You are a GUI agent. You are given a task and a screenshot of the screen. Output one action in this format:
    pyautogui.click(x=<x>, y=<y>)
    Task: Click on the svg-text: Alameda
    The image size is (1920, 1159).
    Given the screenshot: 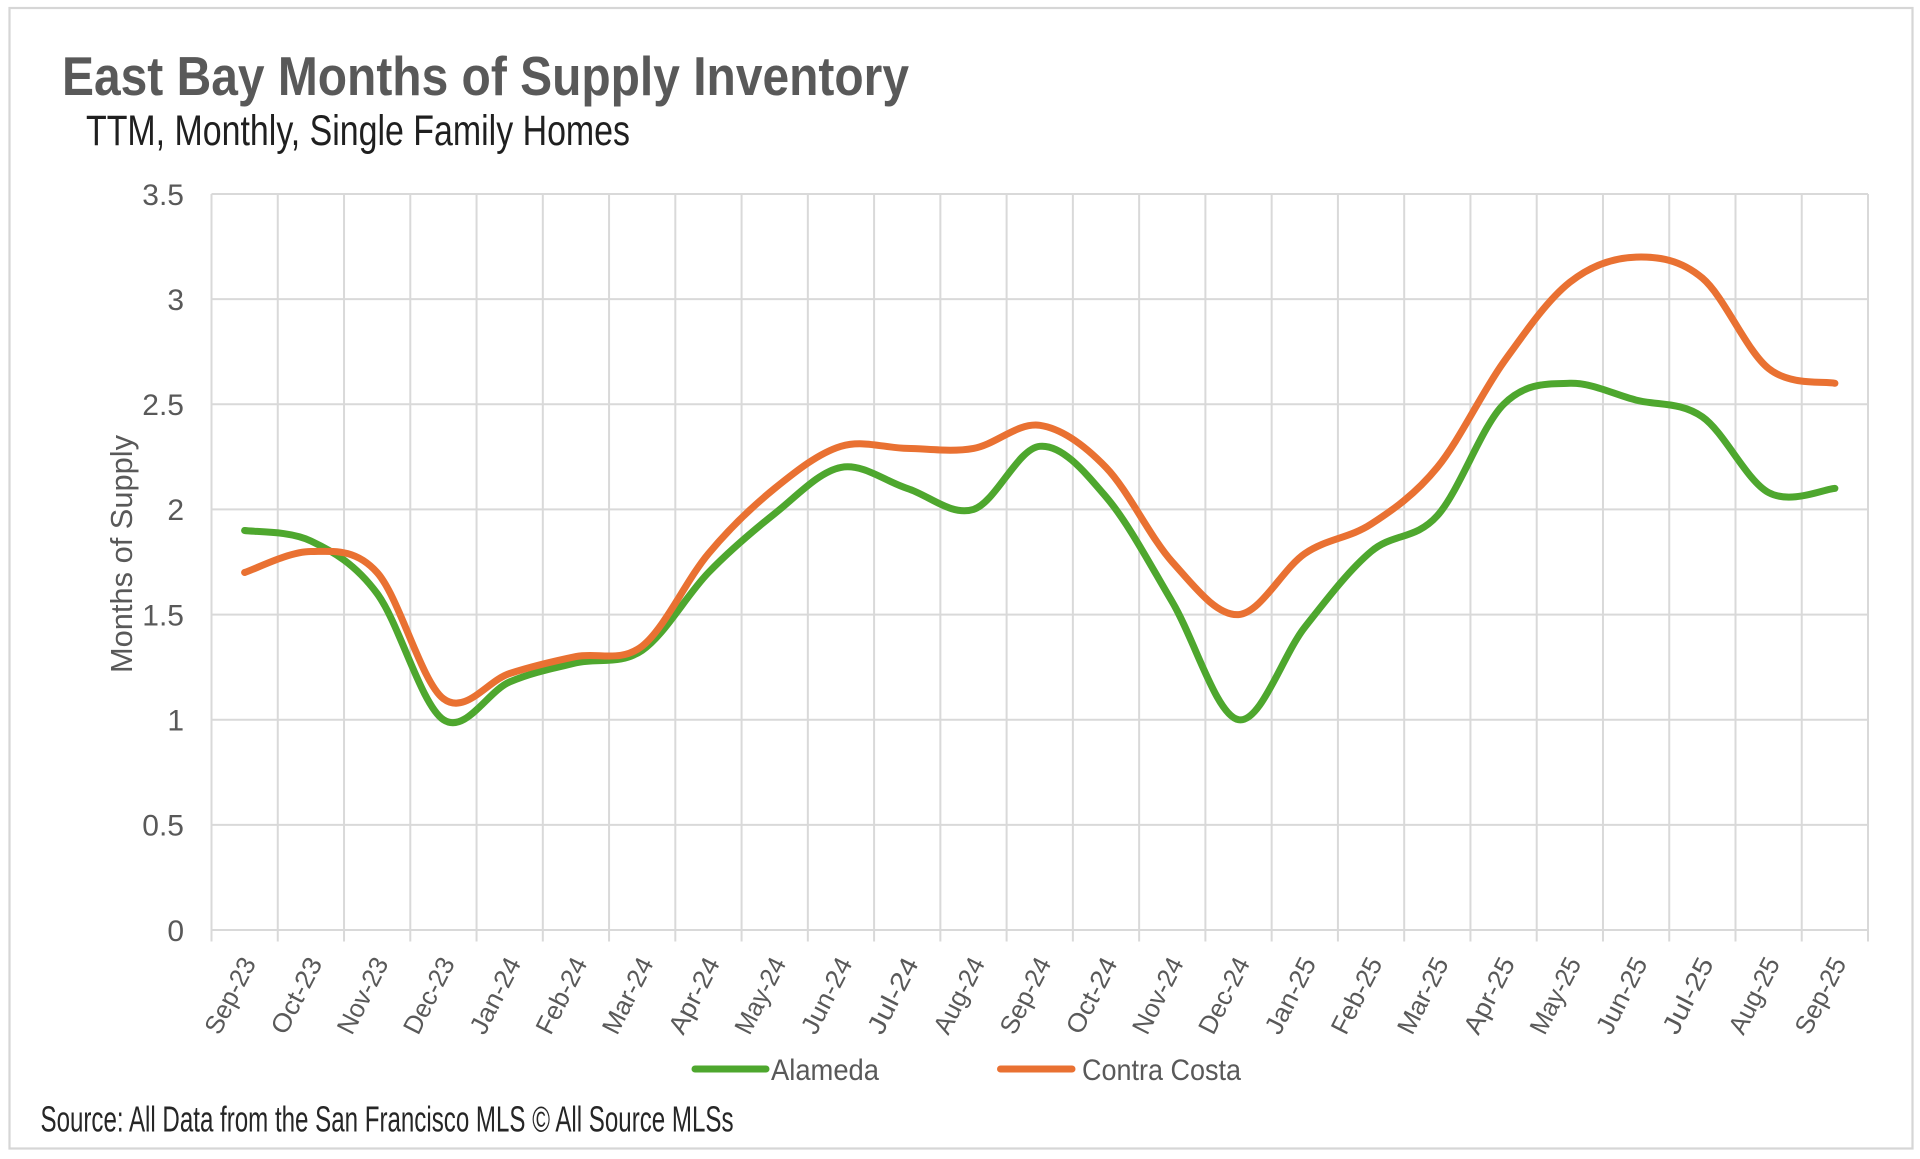 What is the action you would take?
    pyautogui.click(x=825, y=1070)
    